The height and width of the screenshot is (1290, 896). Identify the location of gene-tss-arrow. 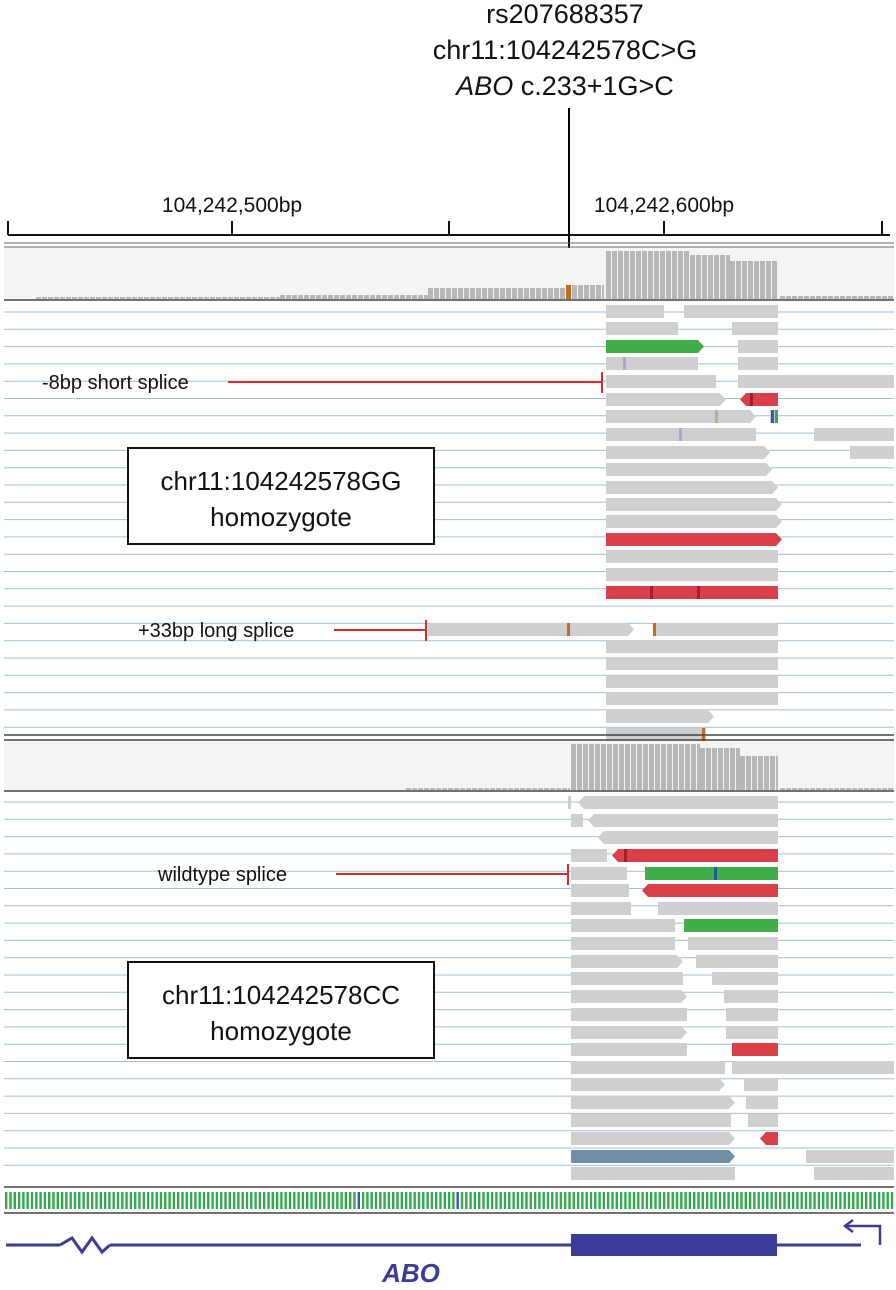
(864, 1234).